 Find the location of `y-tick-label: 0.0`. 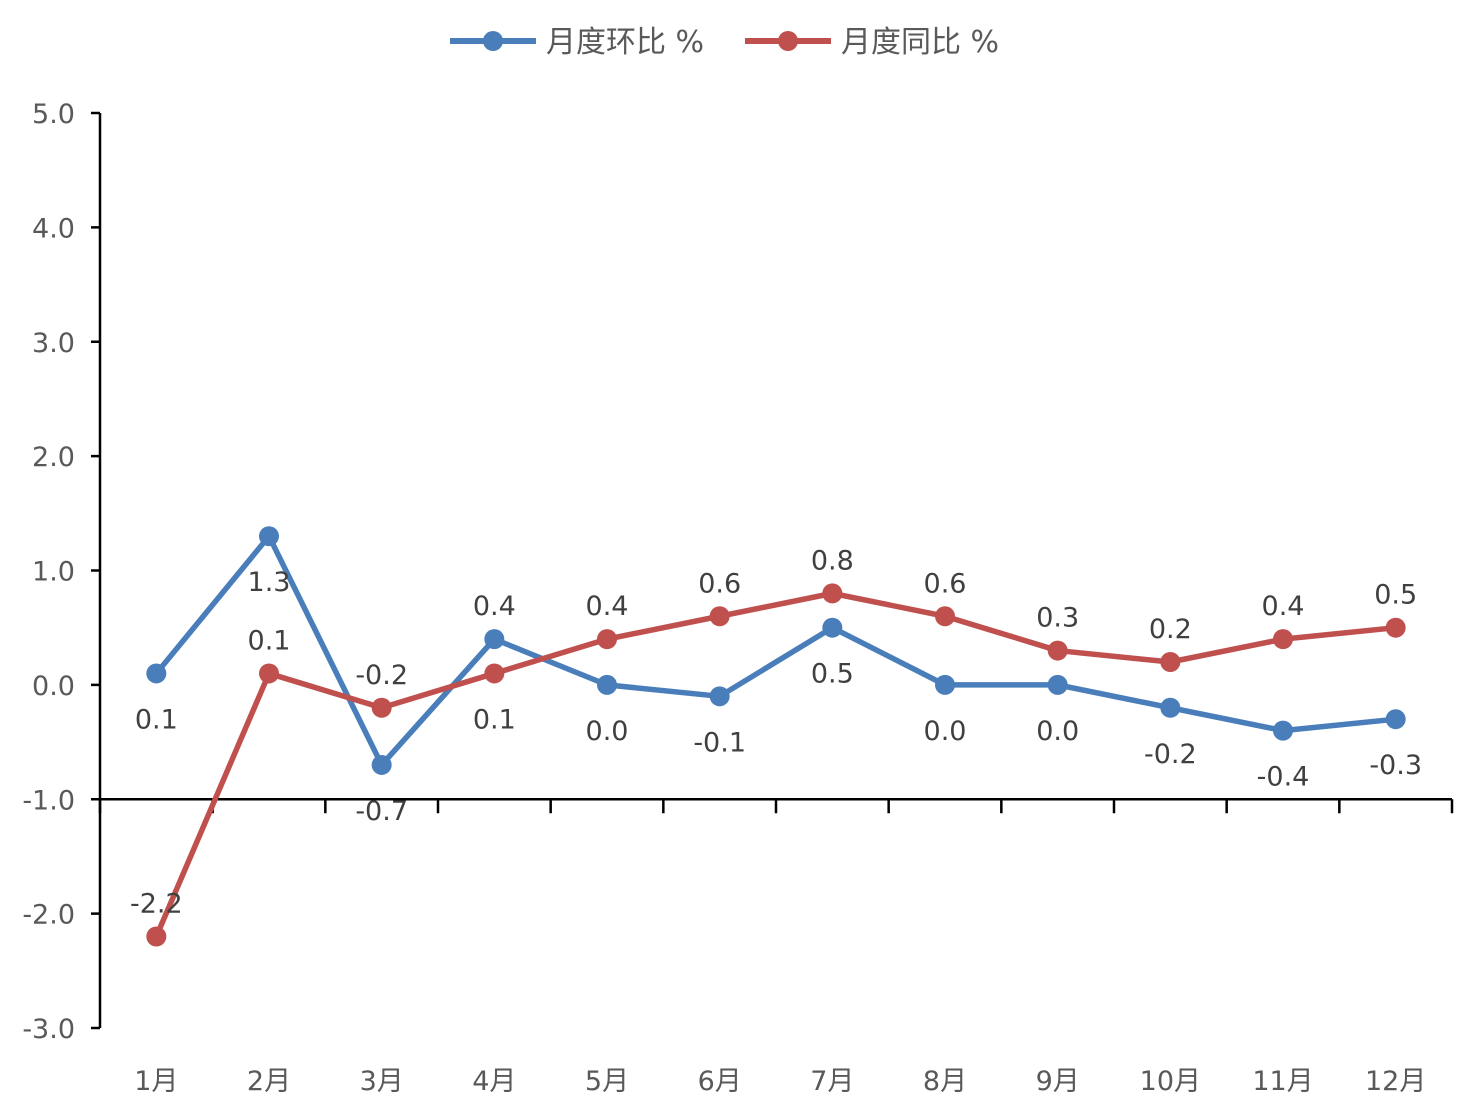

y-tick-label: 0.0 is located at coordinates (53, 686).